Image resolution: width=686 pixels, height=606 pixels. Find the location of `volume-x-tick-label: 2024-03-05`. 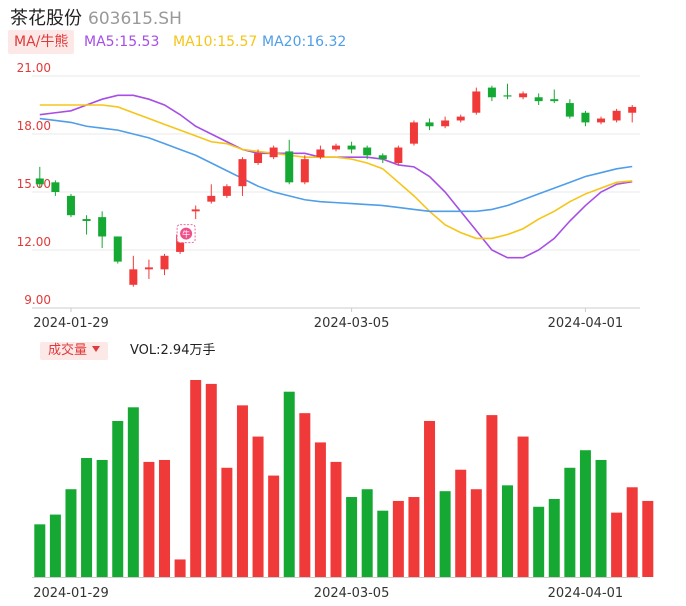

volume-x-tick-label: 2024-03-05 is located at coordinates (352, 593).